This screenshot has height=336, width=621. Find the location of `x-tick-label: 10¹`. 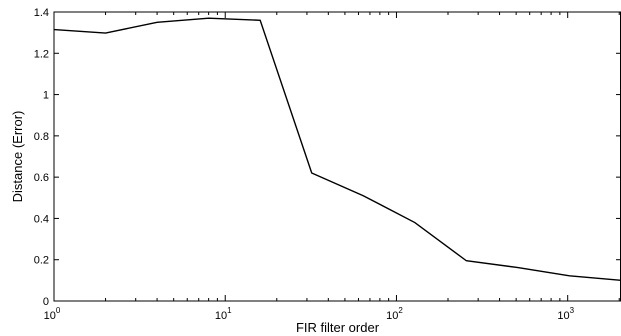

x-tick-label: 10¹ is located at coordinates (223, 314).